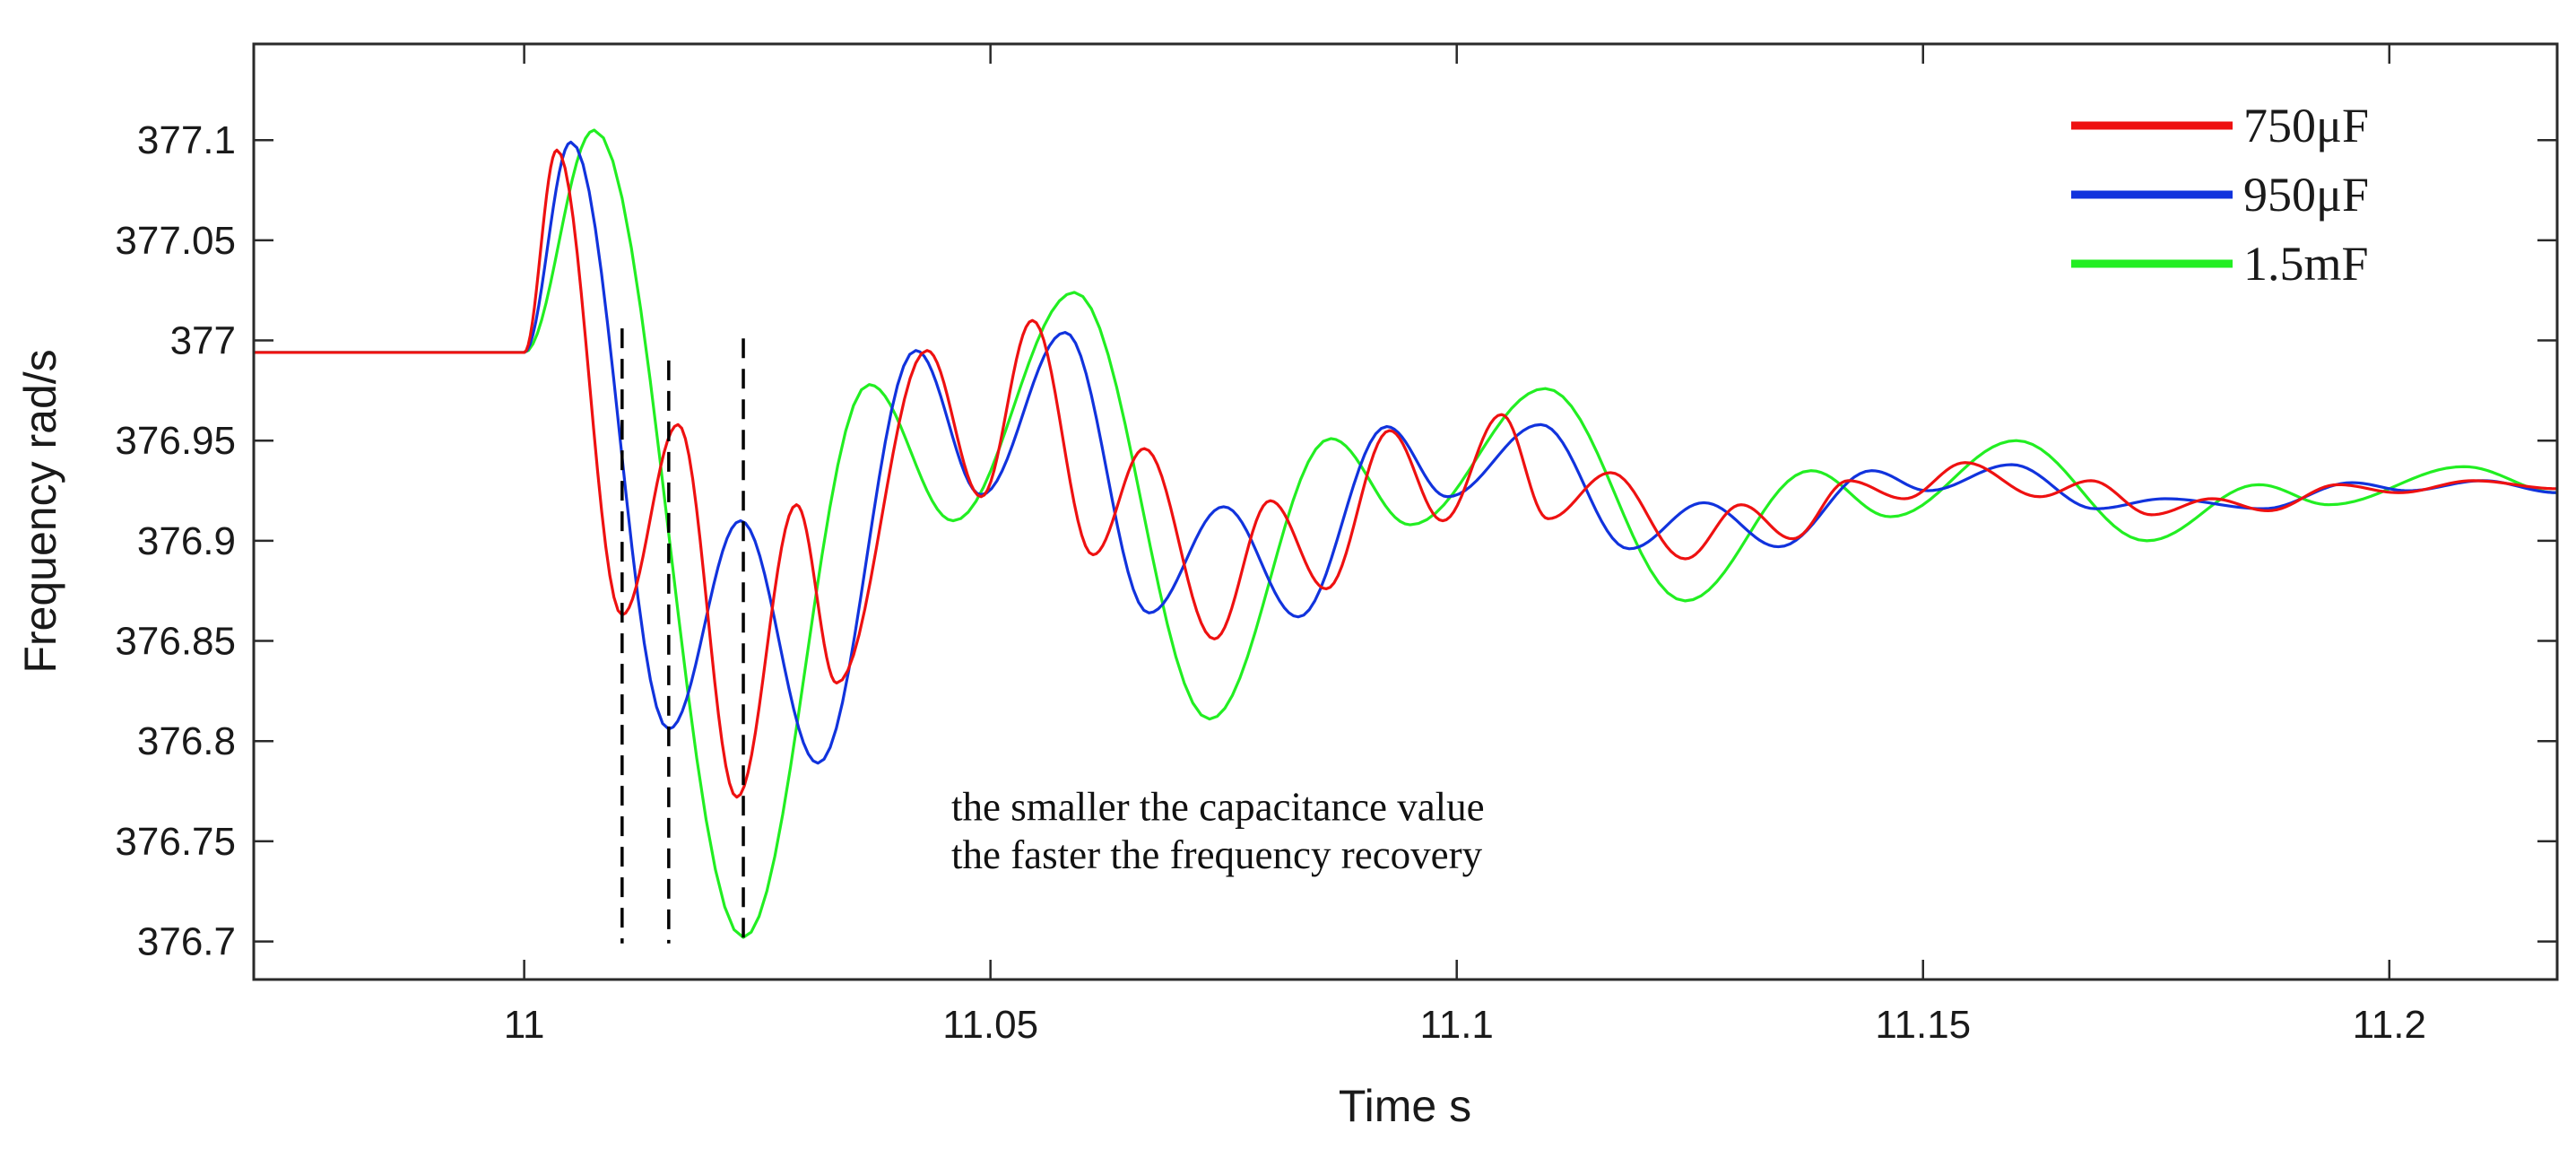  What do you see at coordinates (175, 241) in the screenshot?
I see `y-tick-label: 377.05` at bounding box center [175, 241].